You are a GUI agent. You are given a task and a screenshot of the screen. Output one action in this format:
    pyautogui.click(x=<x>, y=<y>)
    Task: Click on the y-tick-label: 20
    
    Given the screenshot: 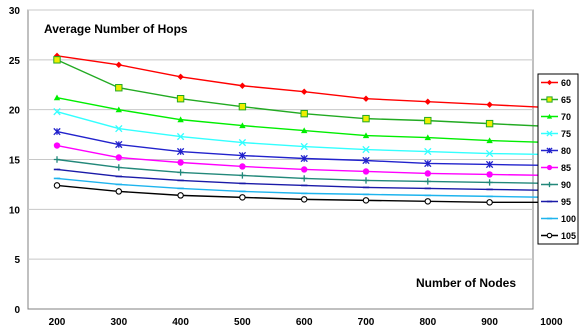 What is the action you would take?
    pyautogui.click(x=15, y=111)
    